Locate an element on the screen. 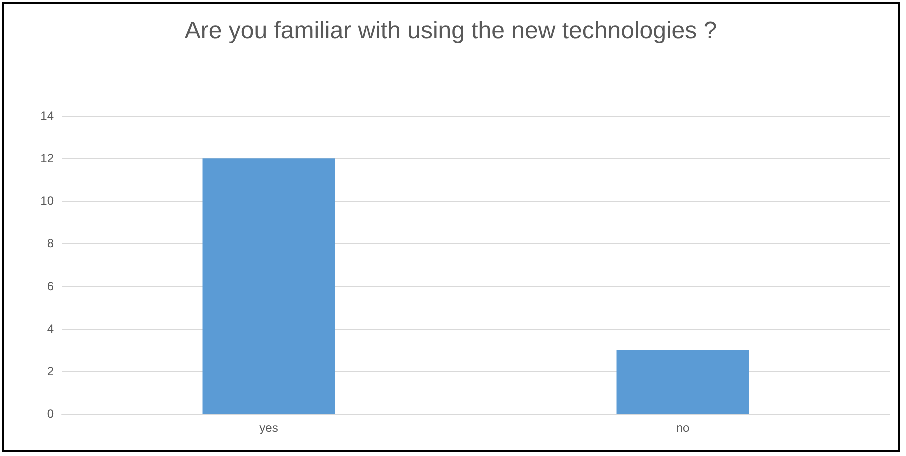  y-tick-label: 8 is located at coordinates (50, 243).